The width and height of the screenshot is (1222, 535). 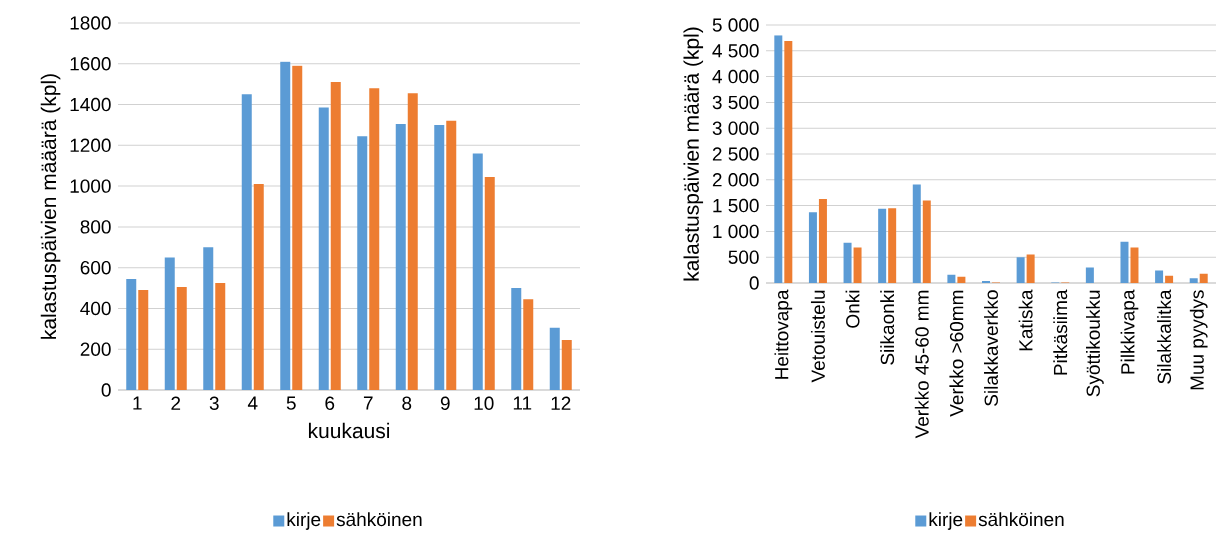 What do you see at coordinates (1164, 336) in the screenshot?
I see `x-tick-label: Silakkalitka` at bounding box center [1164, 336].